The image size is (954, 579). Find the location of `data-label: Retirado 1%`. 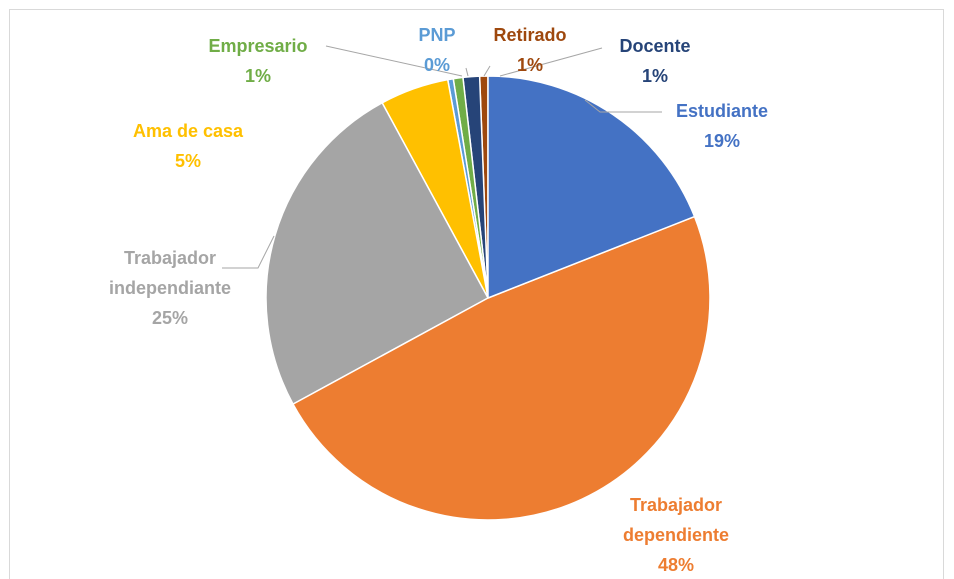

data-label: Retirado 1% is located at coordinates (530, 50).